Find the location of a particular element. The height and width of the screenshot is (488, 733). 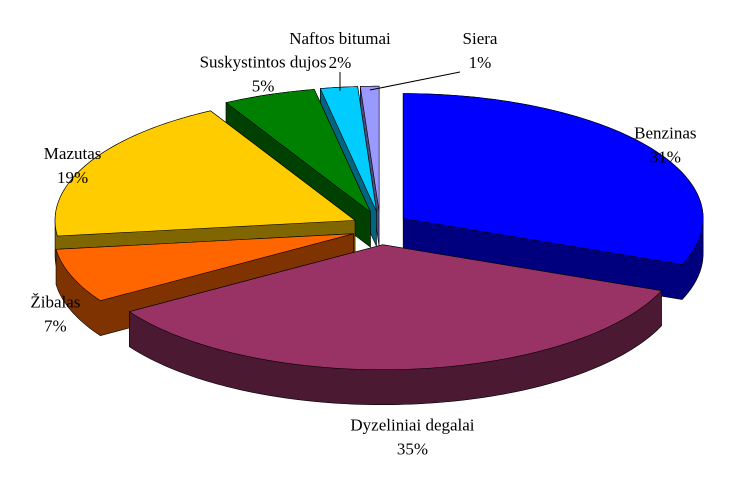

slice-label: Suskystintos dujos is located at coordinates (263, 61).